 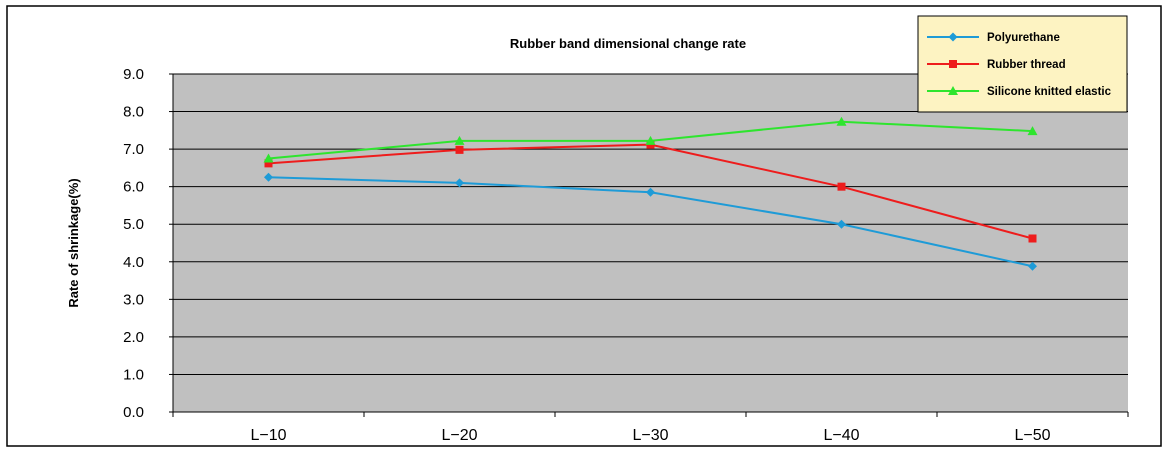 I want to click on y-tick-label: 8.0, so click(x=133, y=112).